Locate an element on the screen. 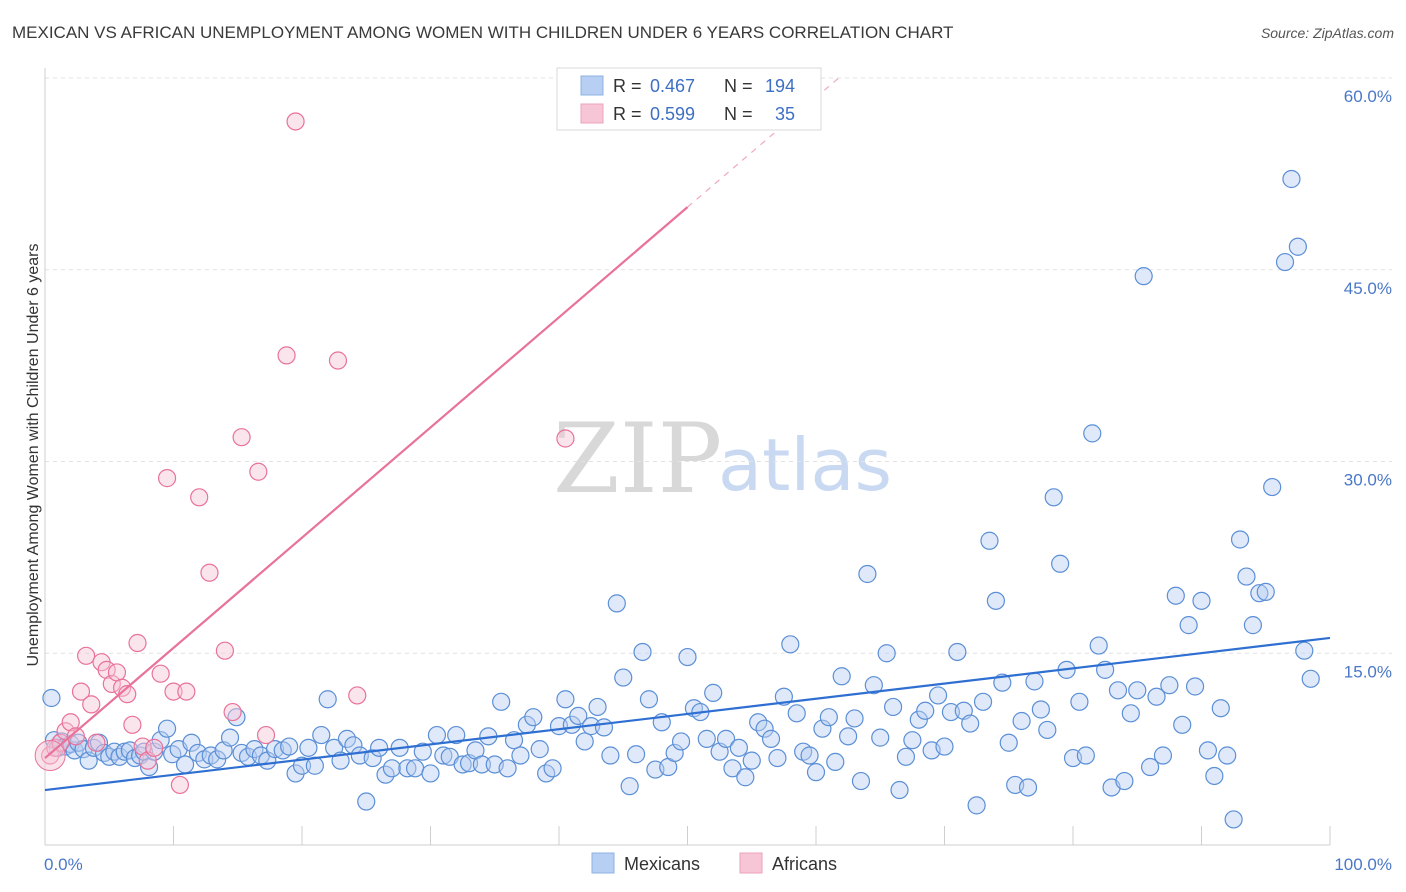  legend-r-value: 0.599 is located at coordinates (672, 114).